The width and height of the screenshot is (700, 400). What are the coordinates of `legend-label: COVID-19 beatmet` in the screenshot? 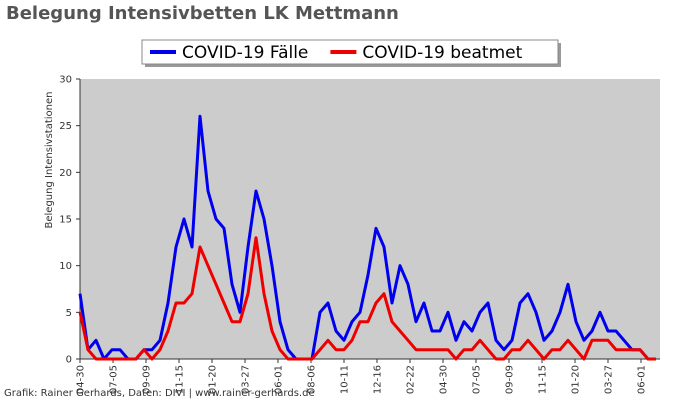 It's located at (442, 53).